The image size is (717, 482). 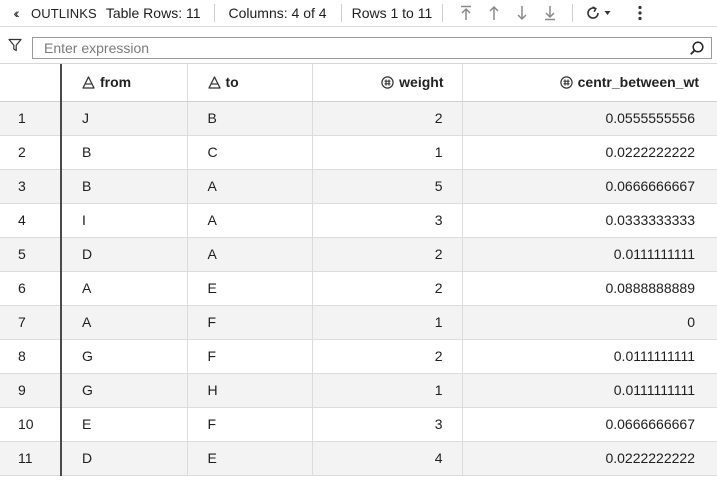 I want to click on column-header-to: to, so click(x=250, y=83).